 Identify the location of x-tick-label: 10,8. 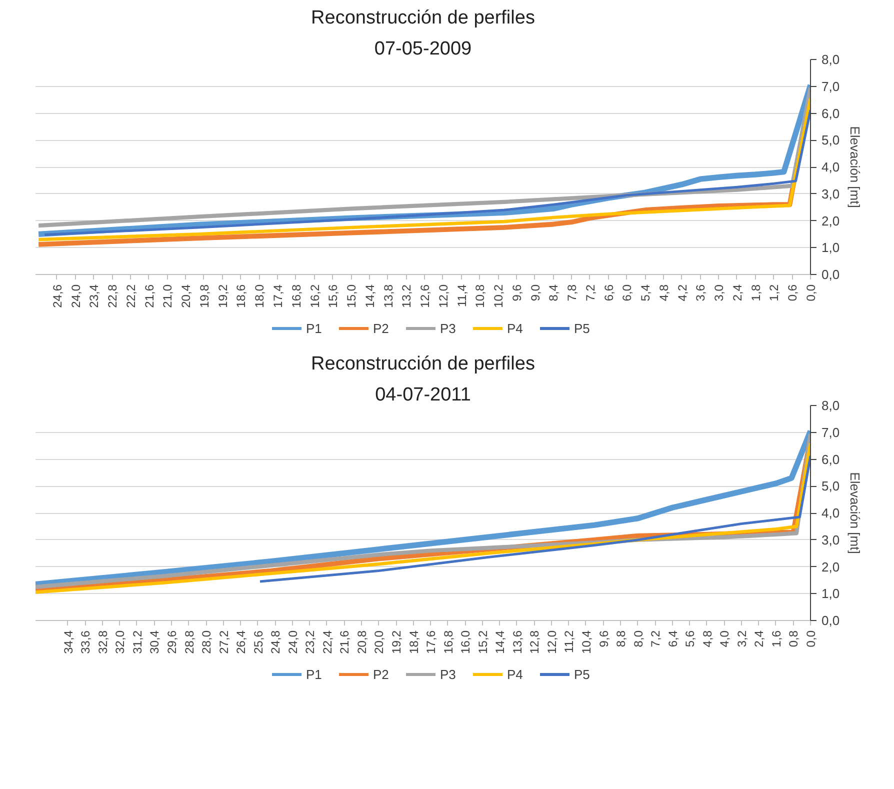
(480, 296).